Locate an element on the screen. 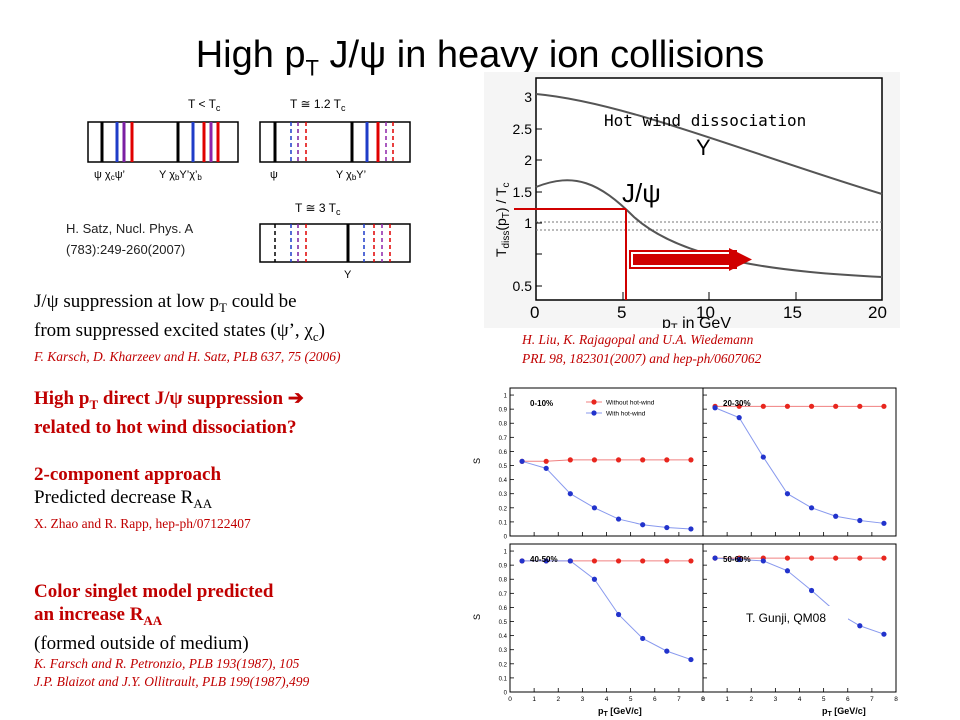  y-tick-label: 0.5 is located at coordinates (503, 467).